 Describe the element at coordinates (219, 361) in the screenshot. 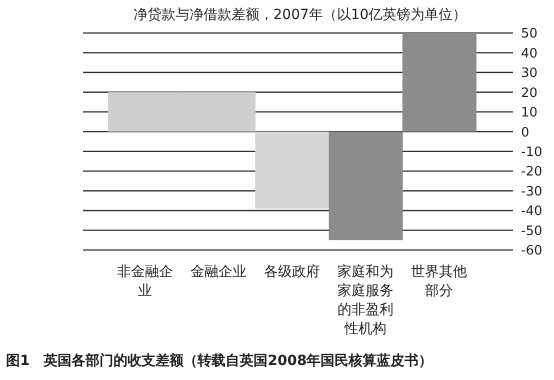

I see `caption: 图1 英国各部门的收支差额（转载自英国2008年国民核算蓝皮书）` at that location.